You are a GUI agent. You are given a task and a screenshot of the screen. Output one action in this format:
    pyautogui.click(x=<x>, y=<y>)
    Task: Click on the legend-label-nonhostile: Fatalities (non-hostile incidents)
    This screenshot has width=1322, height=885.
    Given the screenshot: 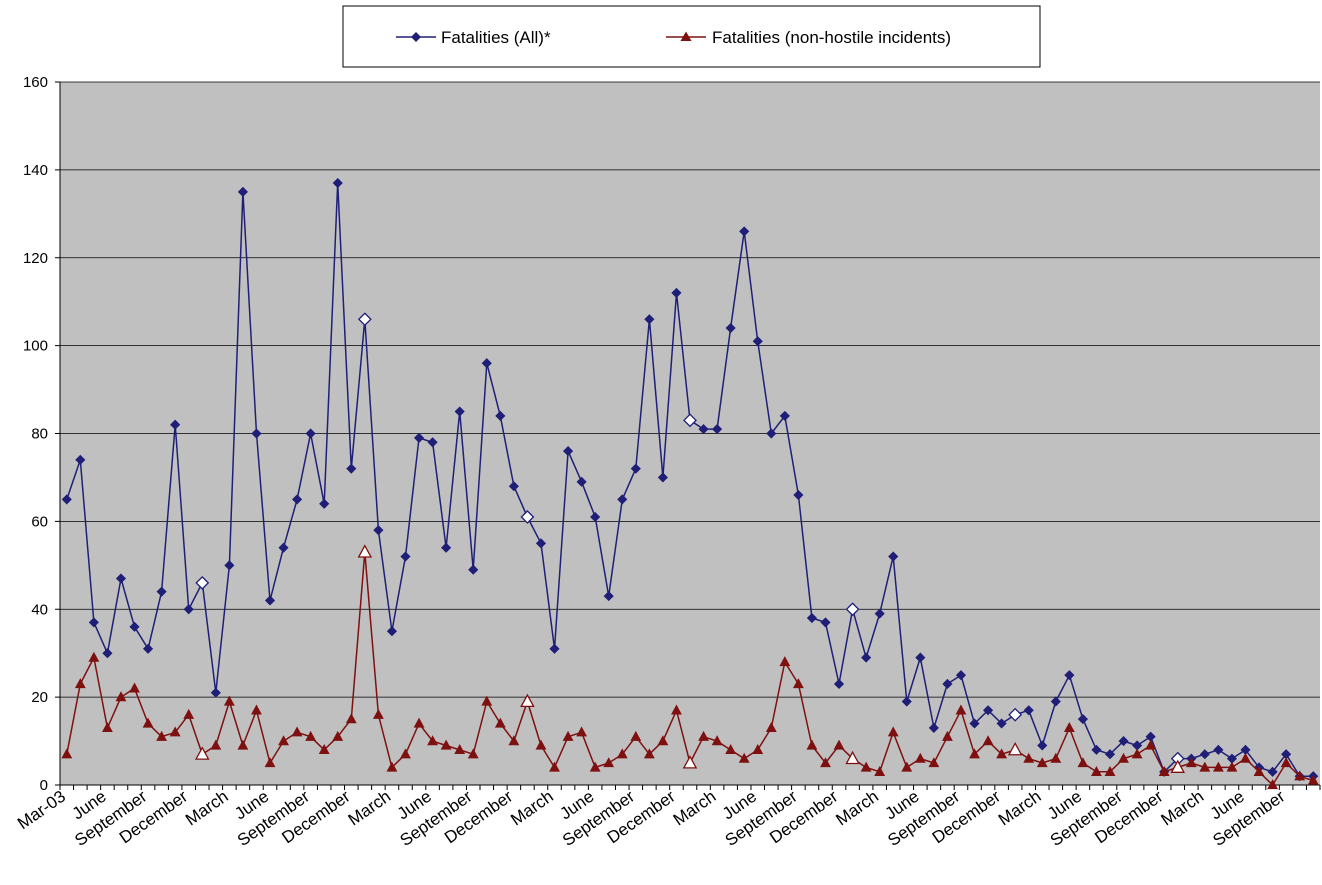 What is the action you would take?
    pyautogui.click(x=831, y=37)
    